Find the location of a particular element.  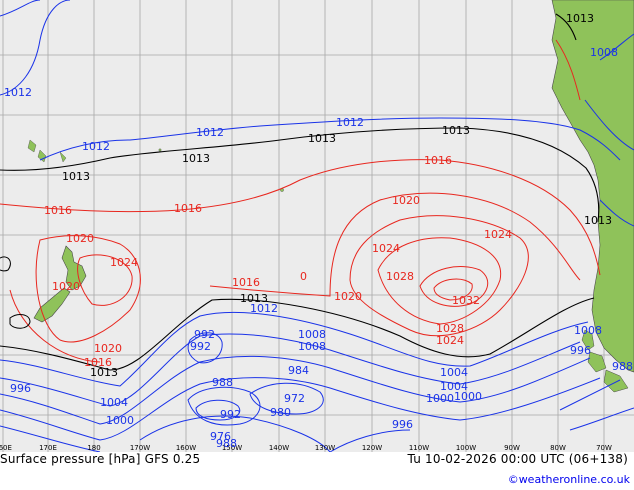

lon-label: 90W is located at coordinates (512, 448).